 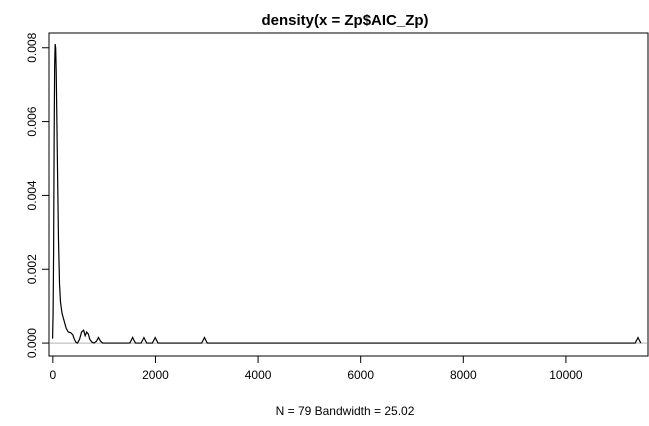 What do you see at coordinates (344, 20) in the screenshot?
I see `chart-title: density(x = Zp$AIC_Zp)` at bounding box center [344, 20].